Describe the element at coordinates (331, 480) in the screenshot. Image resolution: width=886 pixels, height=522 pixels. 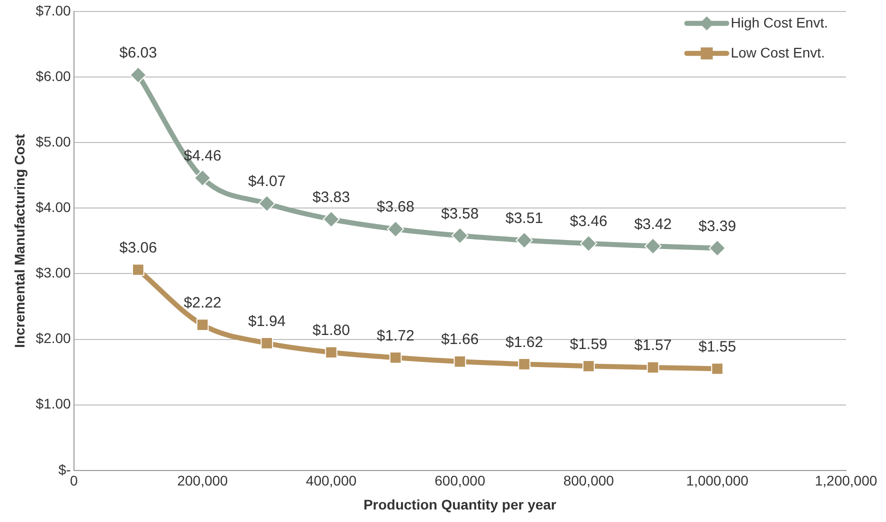
I see `x-tick-label: 400,000` at that location.